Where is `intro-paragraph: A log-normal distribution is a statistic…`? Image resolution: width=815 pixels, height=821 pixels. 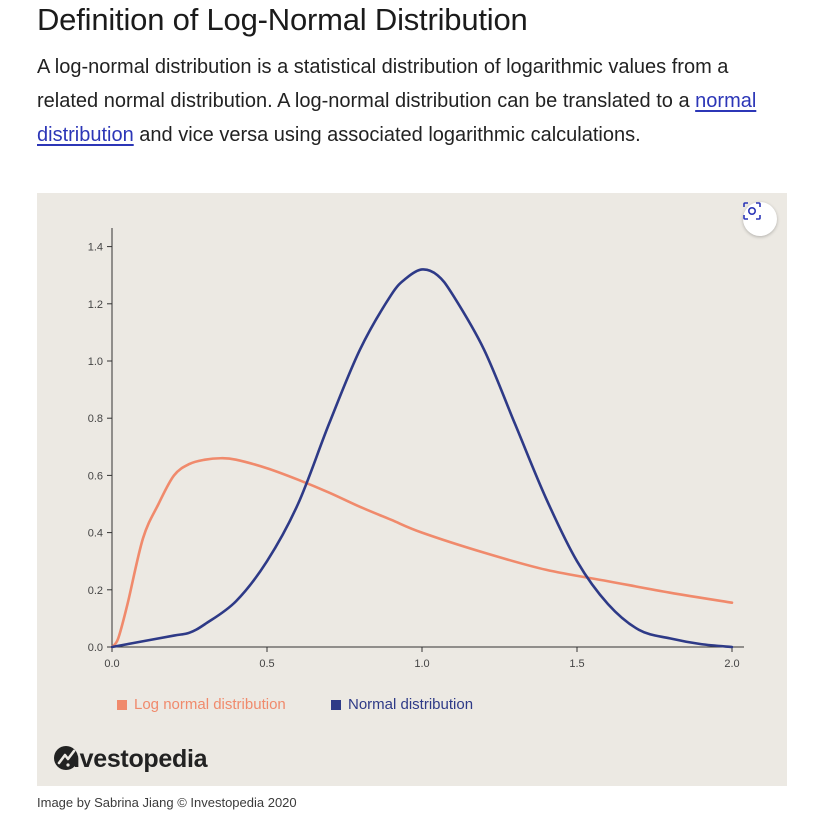
intro-paragraph: A log-normal distribution is a statistic… is located at coordinates (412, 101).